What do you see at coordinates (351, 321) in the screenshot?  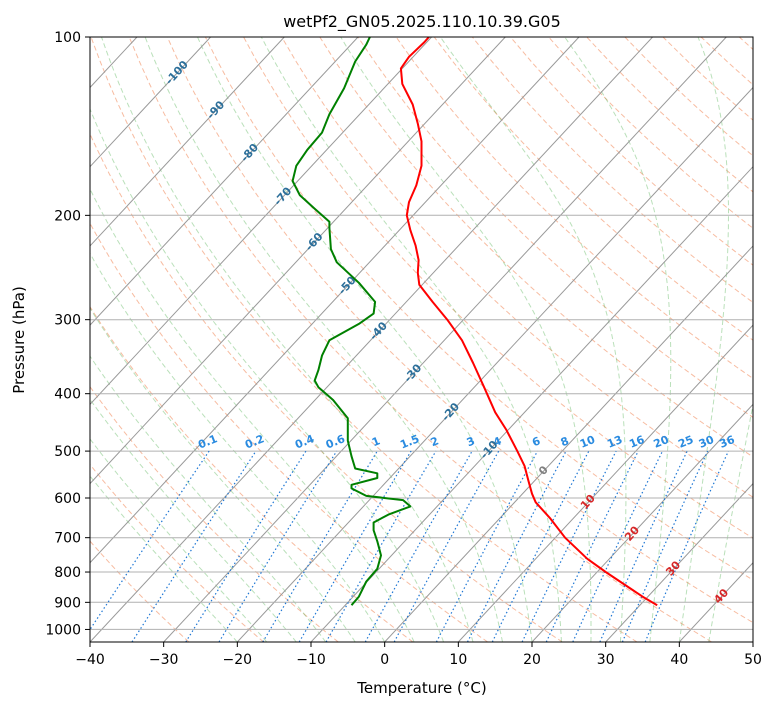 I see `dewpoint-line` at bounding box center [351, 321].